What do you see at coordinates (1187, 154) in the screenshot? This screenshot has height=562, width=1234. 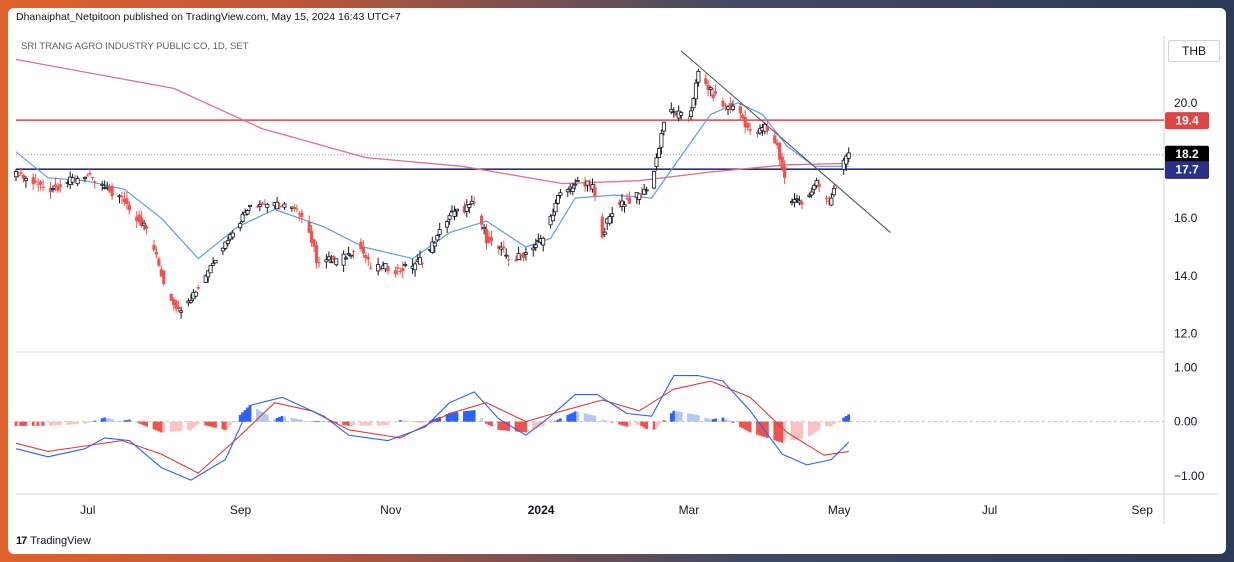 I see `price-label-last: 18.2` at bounding box center [1187, 154].